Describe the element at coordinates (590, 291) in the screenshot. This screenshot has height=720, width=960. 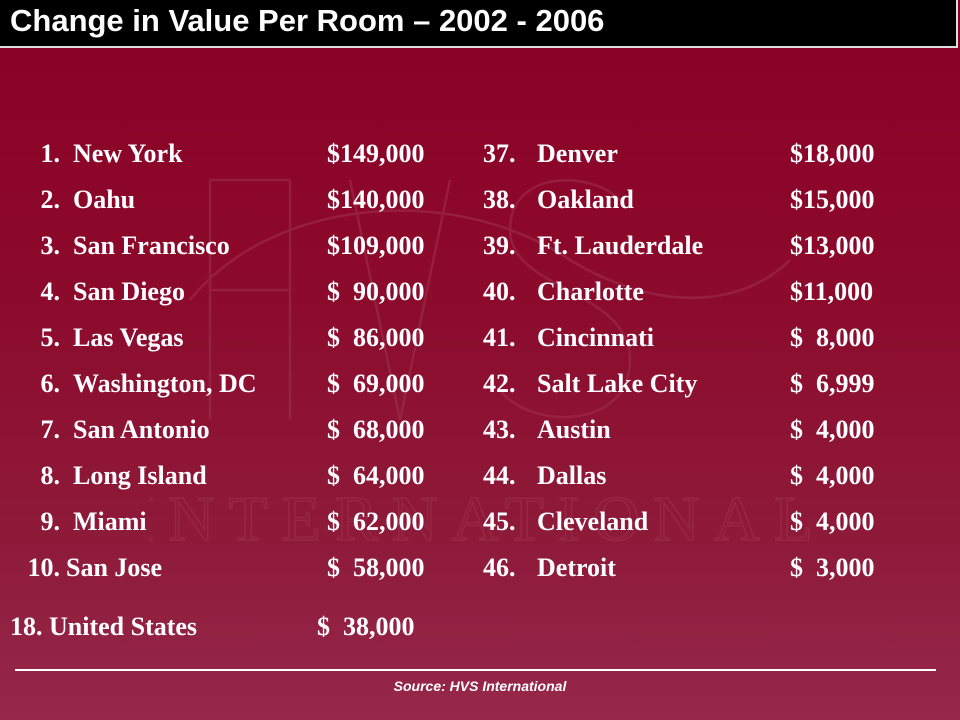
I see `entry-city: Charlotte` at that location.